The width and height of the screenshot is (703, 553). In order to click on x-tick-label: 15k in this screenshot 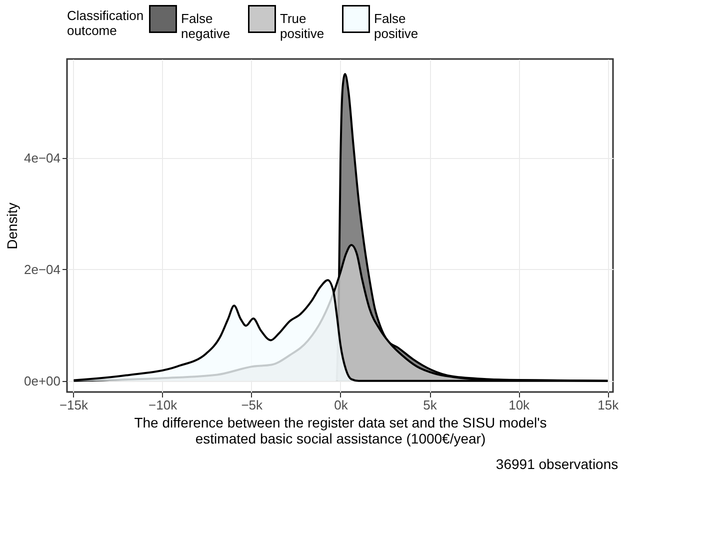, I will do `click(609, 405)`.